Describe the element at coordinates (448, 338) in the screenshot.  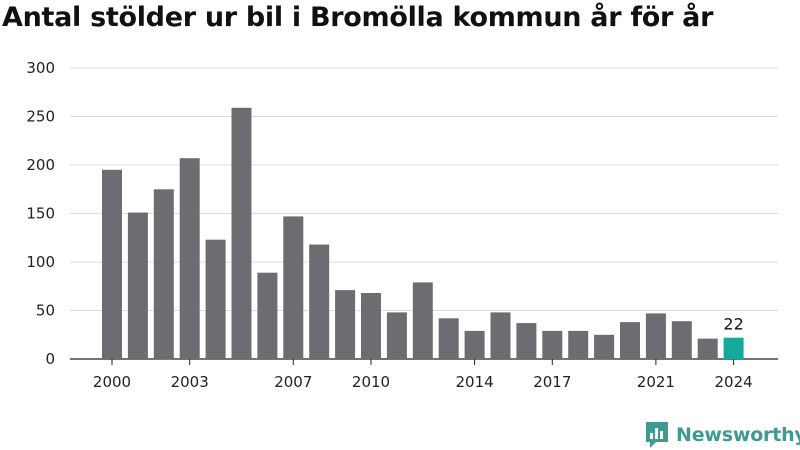
I see `bar-2013` at that location.